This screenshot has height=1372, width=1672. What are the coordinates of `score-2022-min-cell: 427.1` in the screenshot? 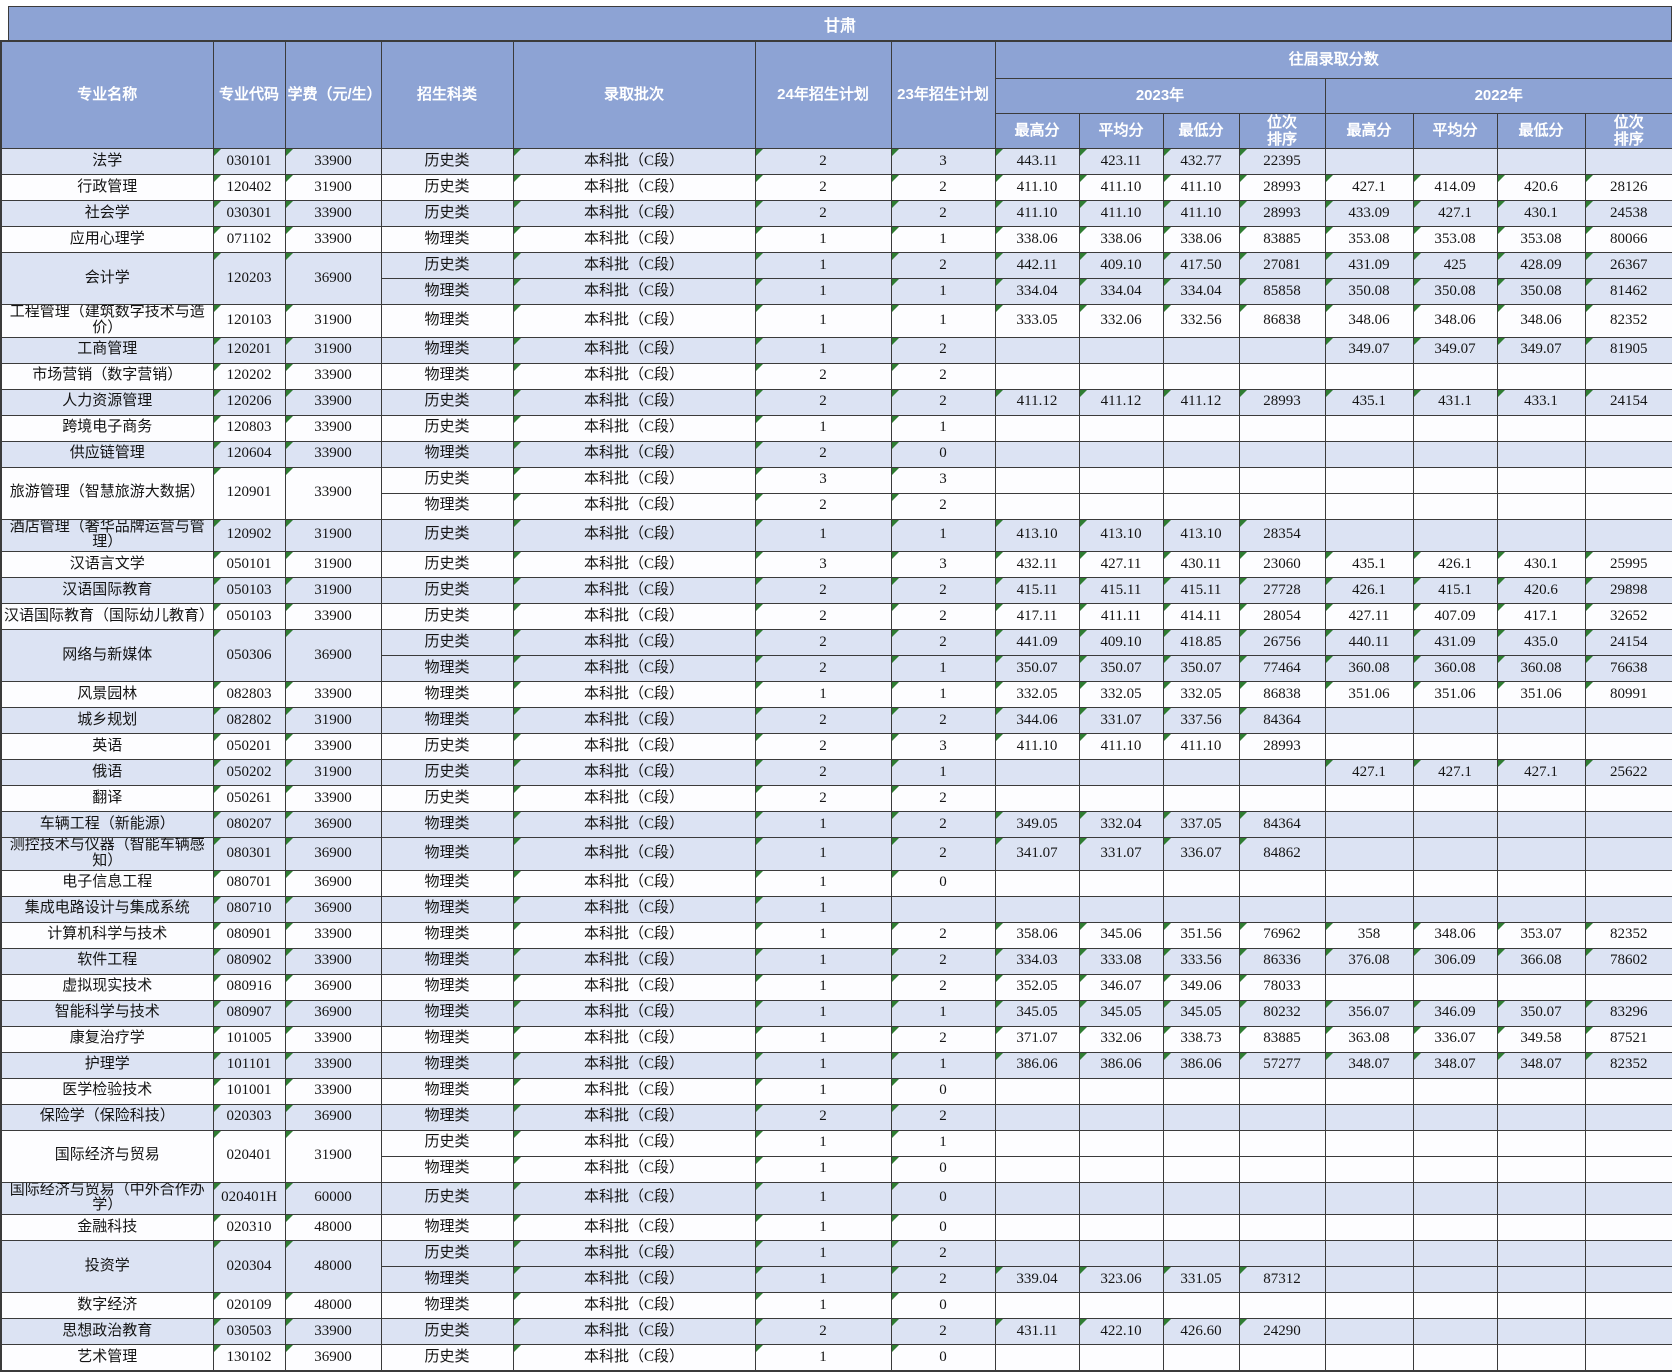 It's located at (1541, 772).